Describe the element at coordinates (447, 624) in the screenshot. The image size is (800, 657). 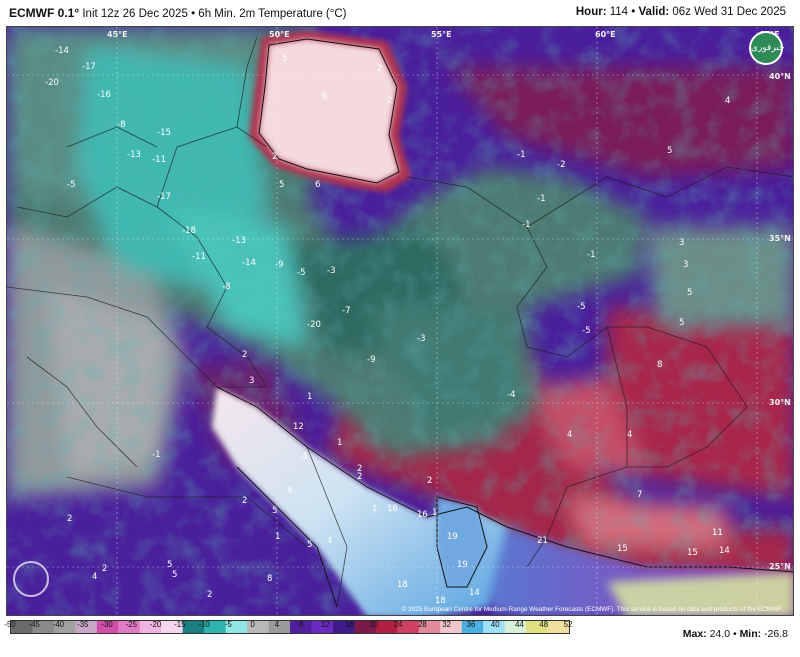
I see `colorbar-tick-label: 32` at that location.